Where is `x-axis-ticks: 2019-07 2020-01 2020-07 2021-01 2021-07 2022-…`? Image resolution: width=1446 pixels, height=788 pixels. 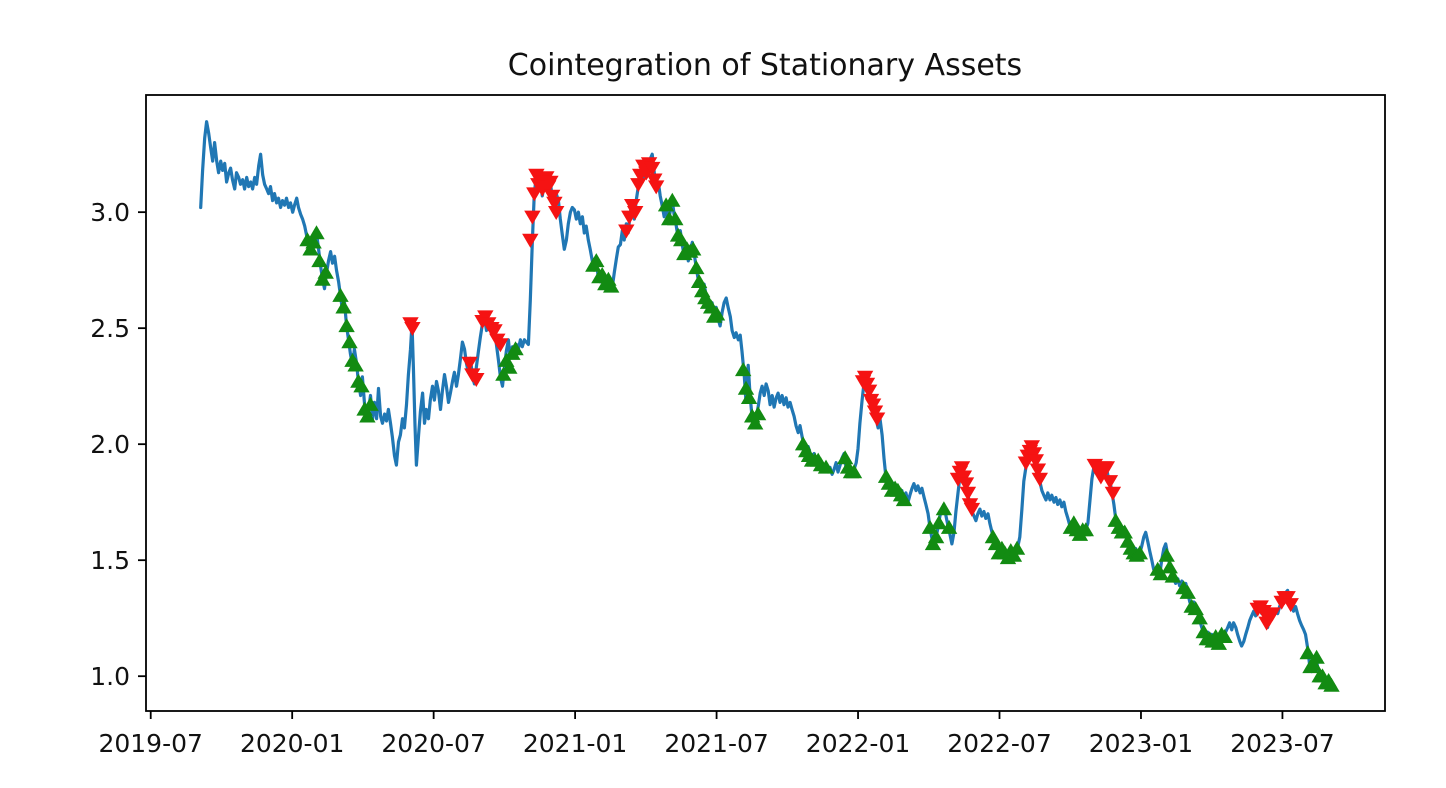
x-axis-ticks: 2019-07 2020-01 2020-07 2021-01 2021-07 2022-… is located at coordinates (716, 734).